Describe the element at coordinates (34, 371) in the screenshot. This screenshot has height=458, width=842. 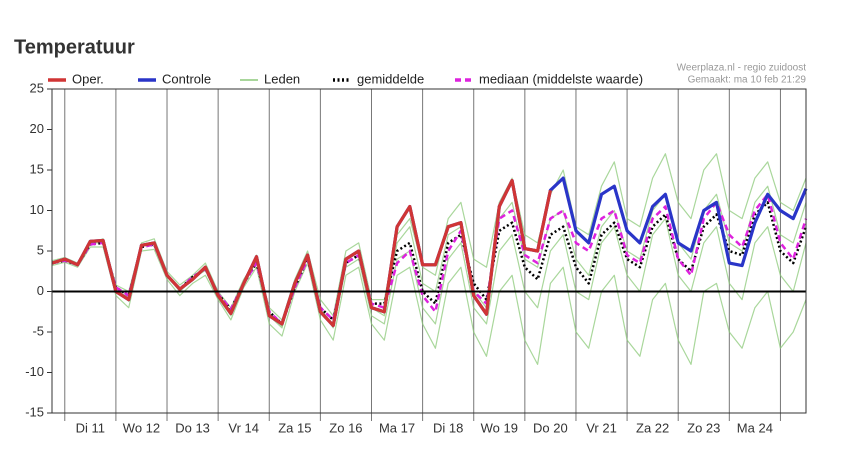
I see `y-tick-label: -10` at that location.